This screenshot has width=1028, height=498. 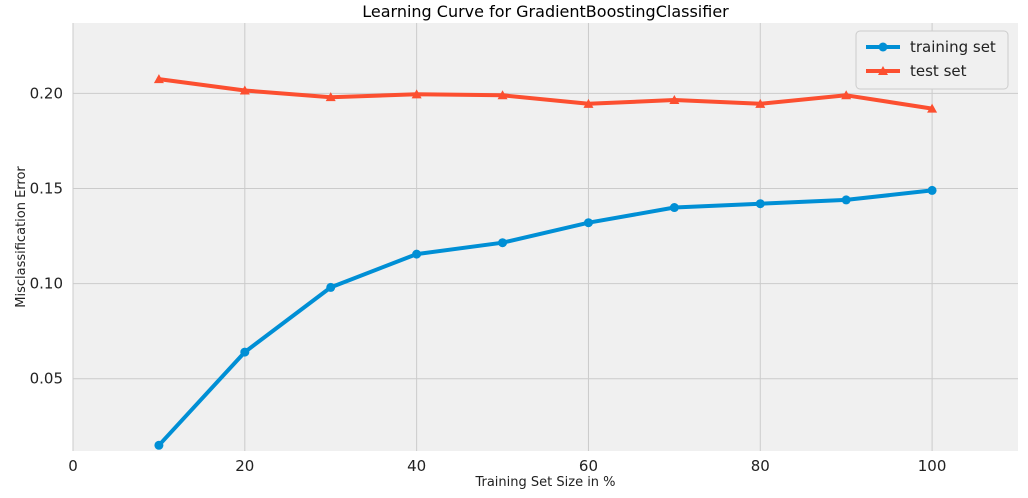 I want to click on x-tick-label: 40, so click(x=416, y=466).